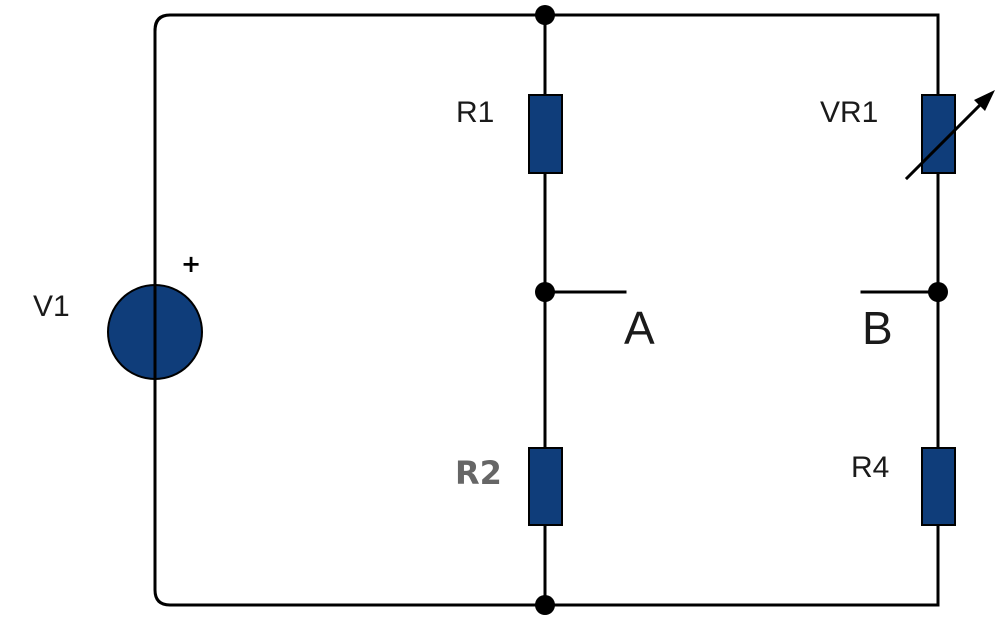 The height and width of the screenshot is (630, 1007). I want to click on resistor-vr1, so click(938, 134).